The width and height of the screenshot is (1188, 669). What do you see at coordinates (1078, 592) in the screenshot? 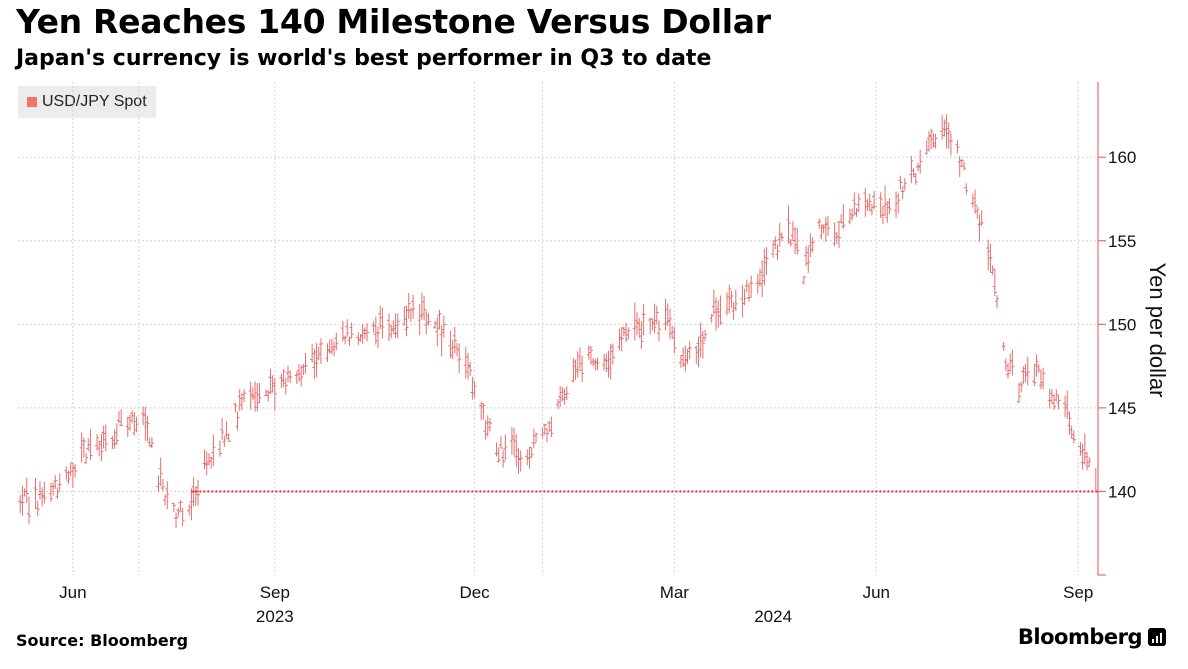
I see `x-tick-label-7: Sep` at bounding box center [1078, 592].